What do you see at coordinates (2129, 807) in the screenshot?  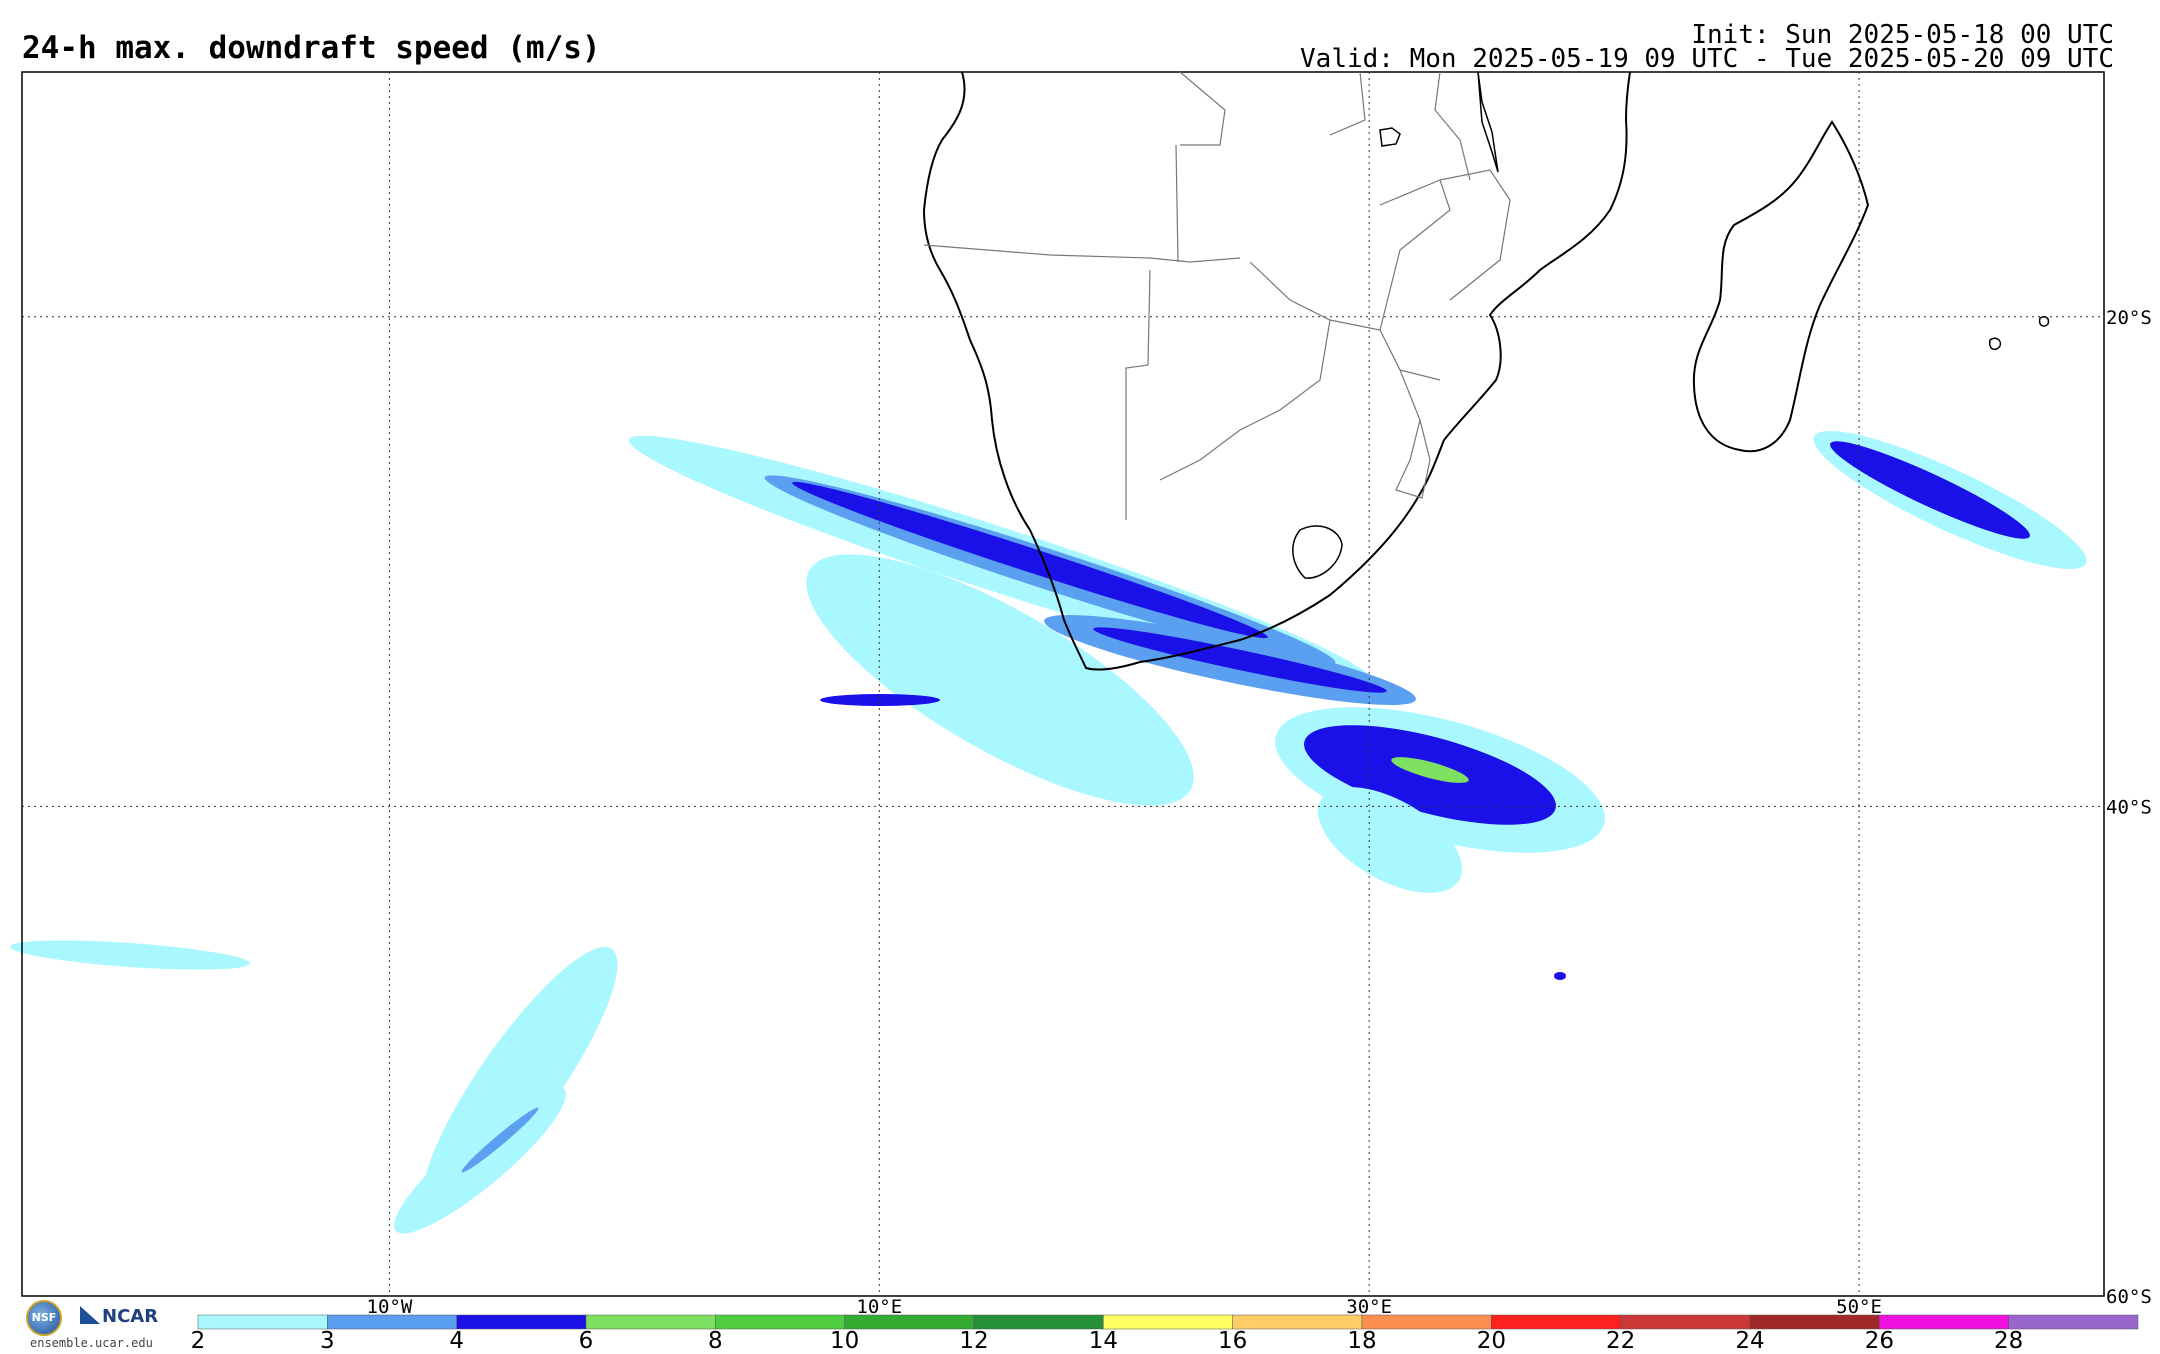 I see `lat-tick-label: 40°S` at bounding box center [2129, 807].